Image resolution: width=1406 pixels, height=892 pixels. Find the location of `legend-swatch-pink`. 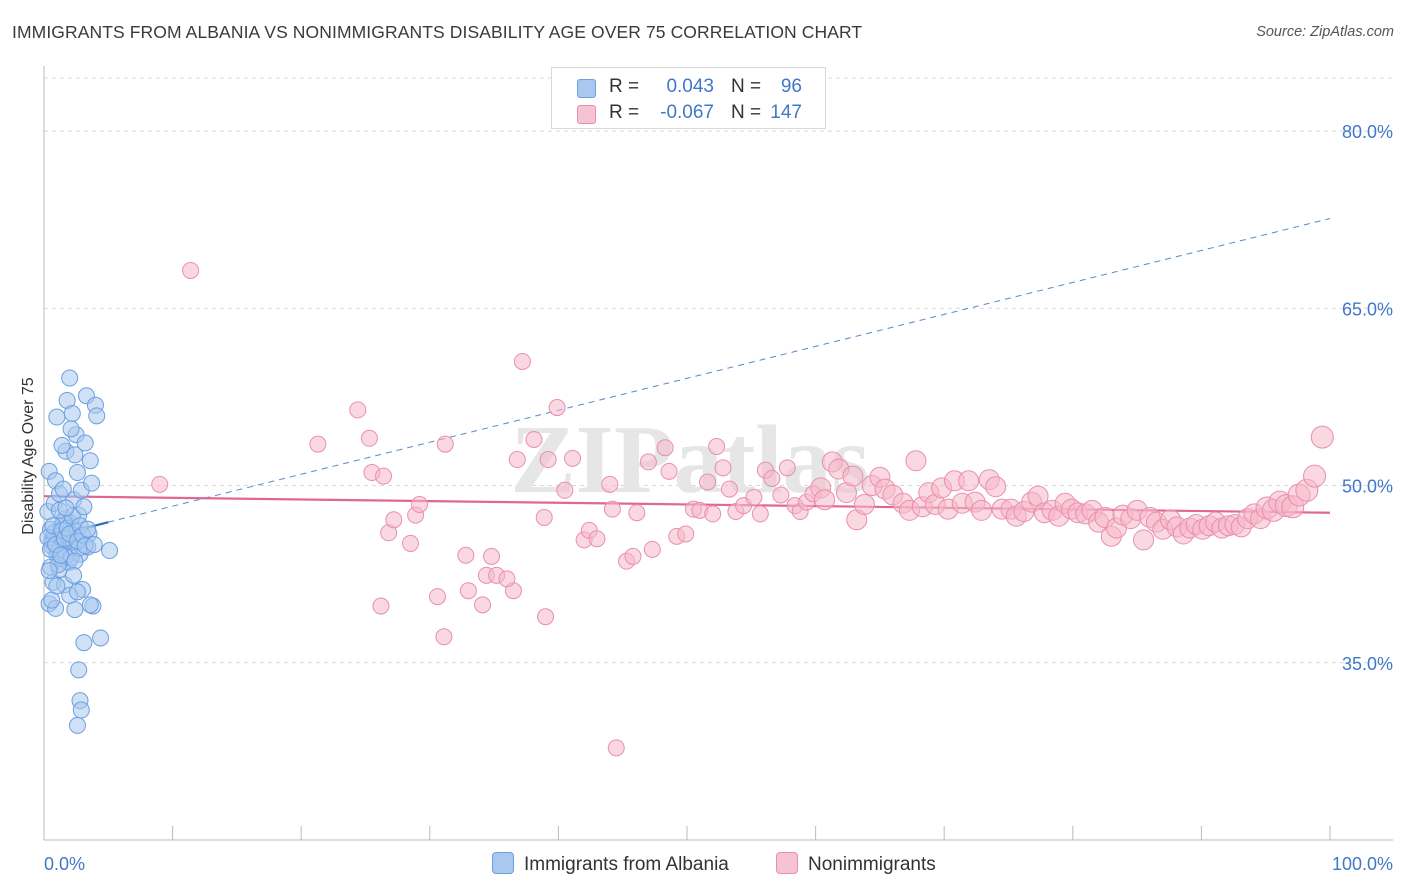

legend-swatch-pink is located at coordinates (787, 863).